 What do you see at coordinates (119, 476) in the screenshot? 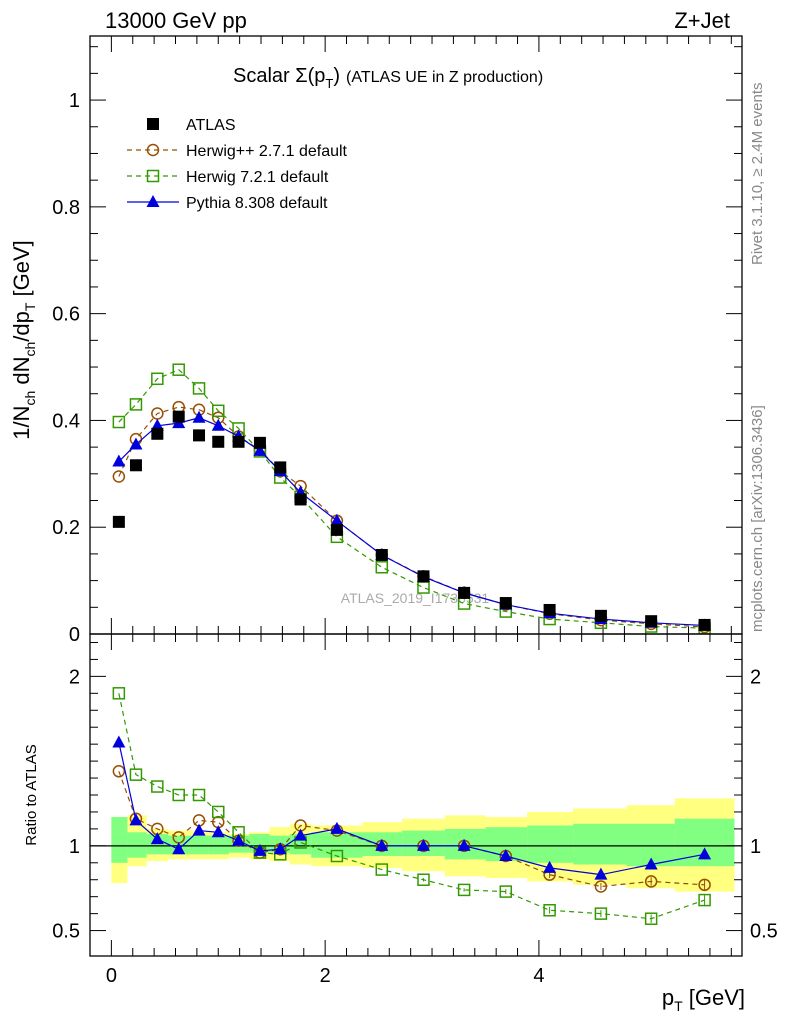
I see `main-herwig-2-7-1-default-point` at bounding box center [119, 476].